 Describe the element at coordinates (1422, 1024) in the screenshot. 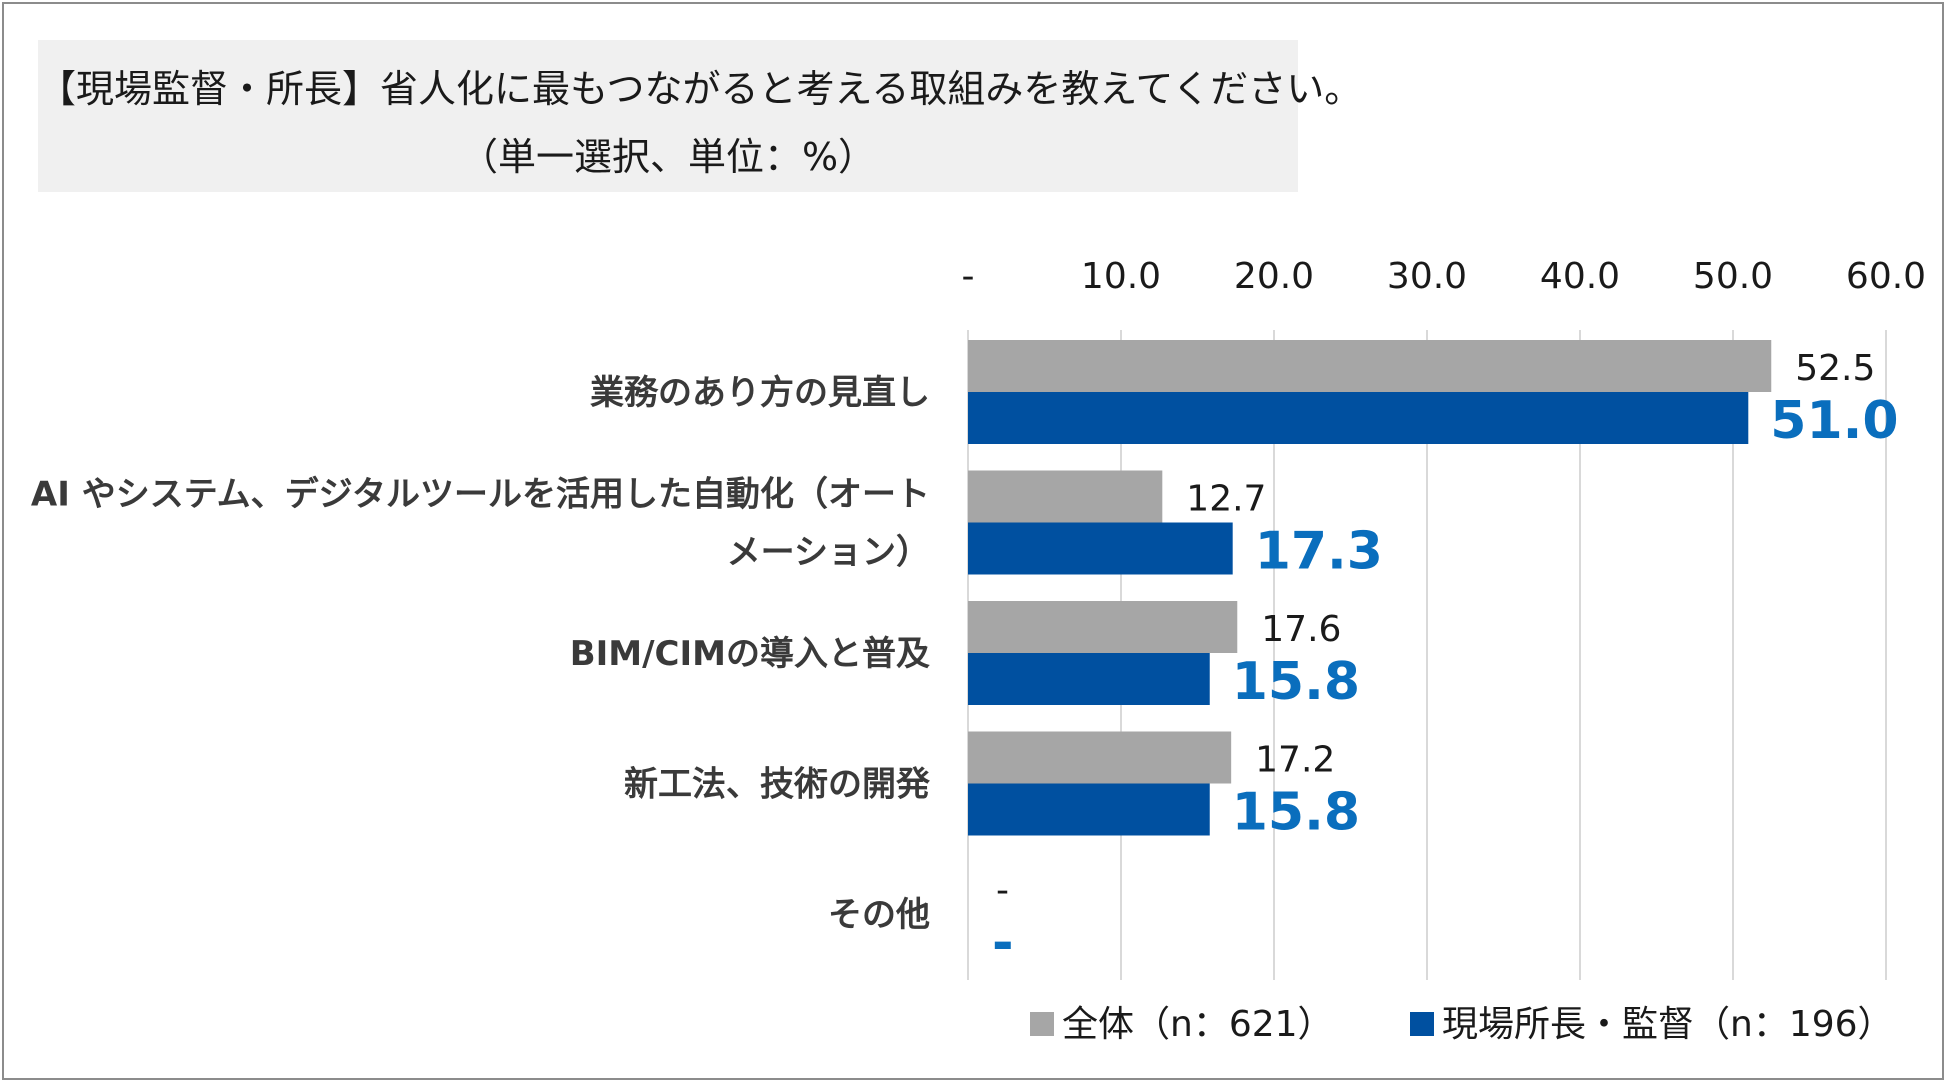

I see `legend-swatch-series-b` at that location.